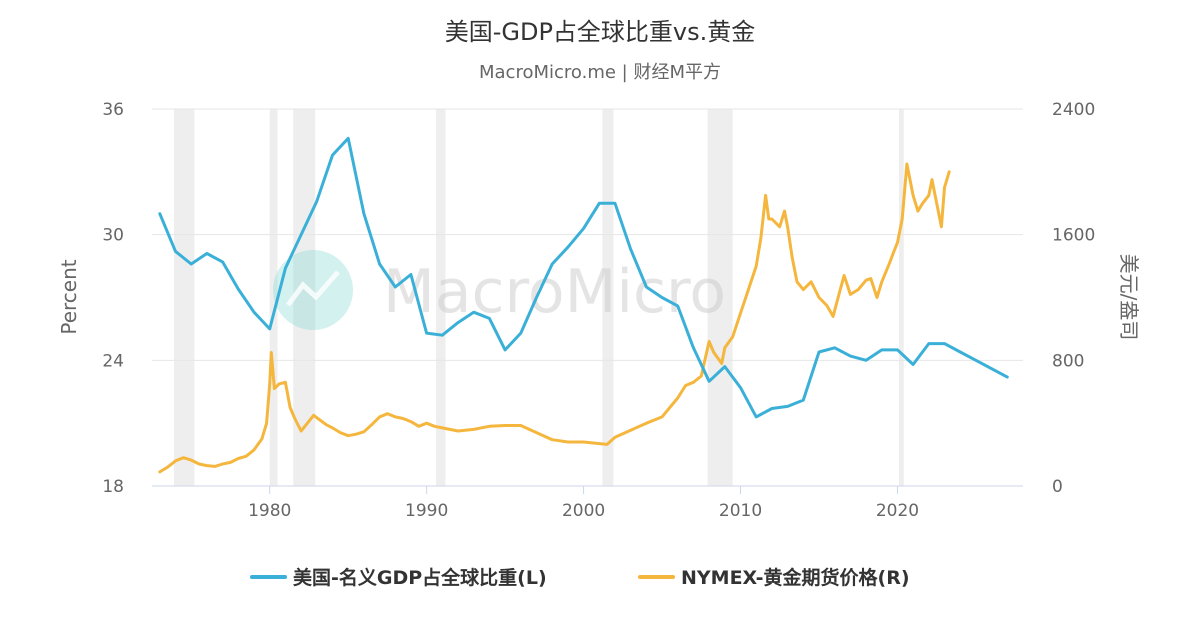 The image size is (1200, 630). What do you see at coordinates (580, 577) in the screenshot?
I see `legend: 美国-名义GDP占全球比重(L) NYMEX-黄金期货价格(R)` at bounding box center [580, 577].